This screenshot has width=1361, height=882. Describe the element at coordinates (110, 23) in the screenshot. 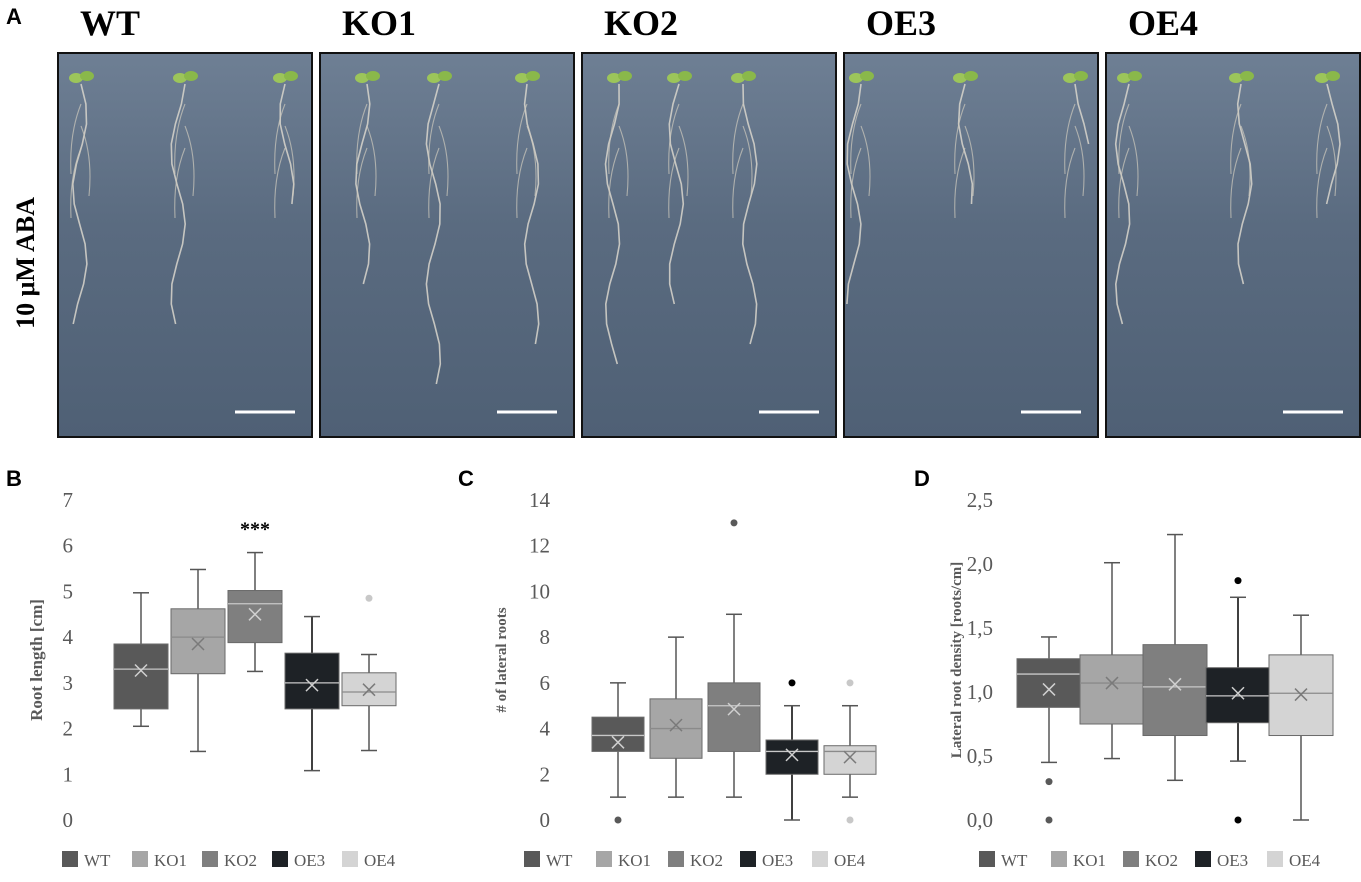

I see `genotype-label-wt: WT` at that location.